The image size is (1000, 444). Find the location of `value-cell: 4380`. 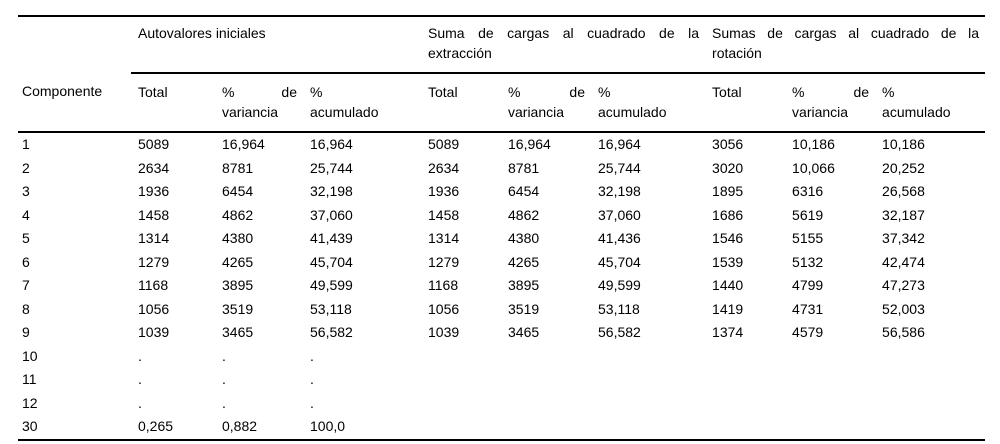

value-cell: 4380 is located at coordinates (238, 238).